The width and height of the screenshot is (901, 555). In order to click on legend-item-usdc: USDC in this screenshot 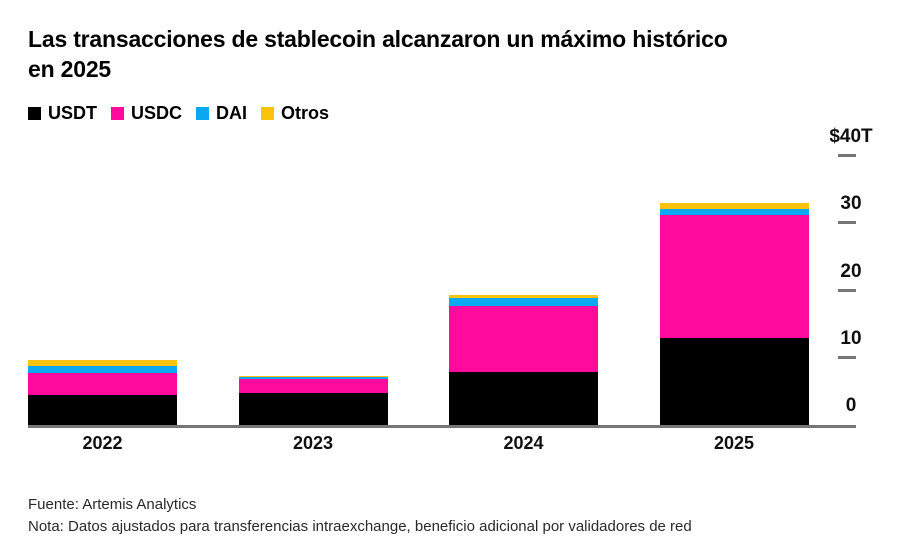, I will do `click(146, 113)`.